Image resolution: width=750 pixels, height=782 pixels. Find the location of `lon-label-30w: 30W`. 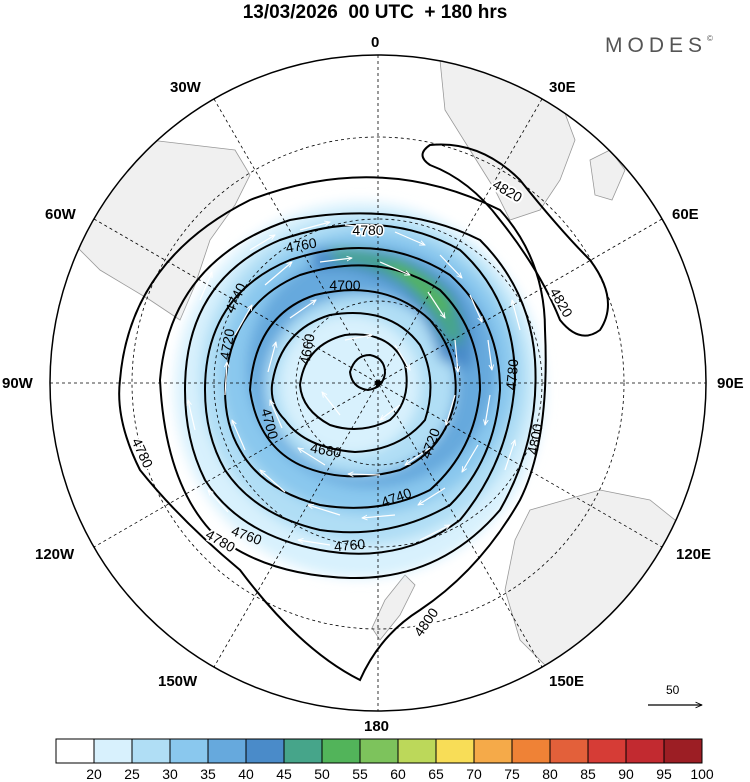

lon-label-30w: 30W is located at coordinates (185, 87).